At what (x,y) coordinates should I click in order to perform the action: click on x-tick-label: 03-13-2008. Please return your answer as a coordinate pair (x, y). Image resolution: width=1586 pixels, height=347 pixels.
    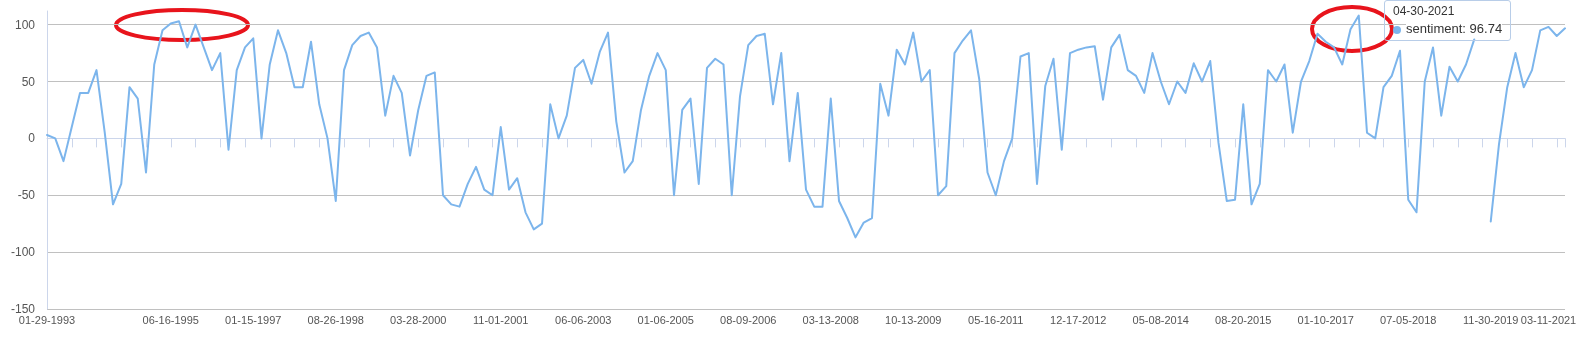
    Looking at the image, I should click on (830, 319).